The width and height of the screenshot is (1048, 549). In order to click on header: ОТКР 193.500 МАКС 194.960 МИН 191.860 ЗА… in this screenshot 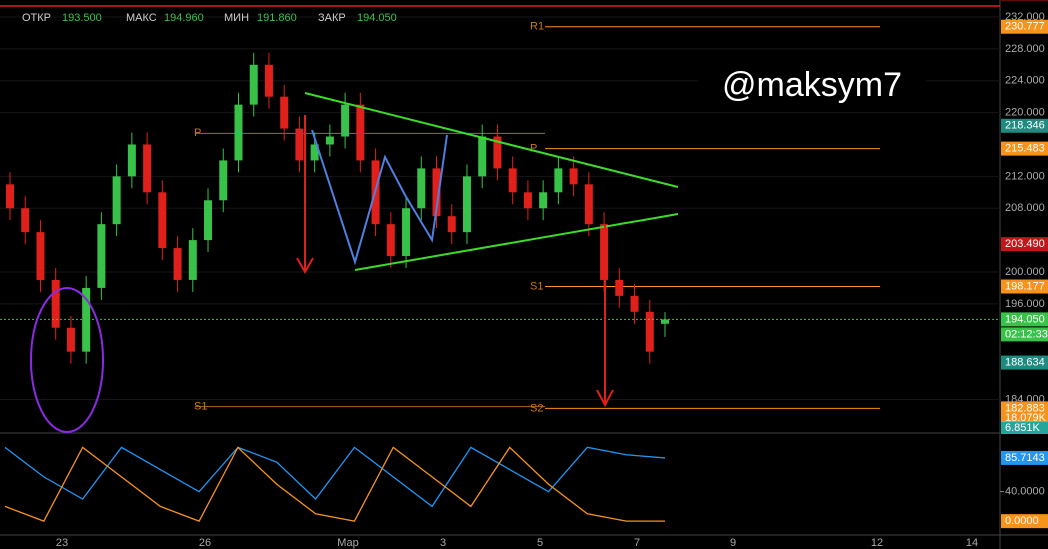, I will do `click(209, 18)`.